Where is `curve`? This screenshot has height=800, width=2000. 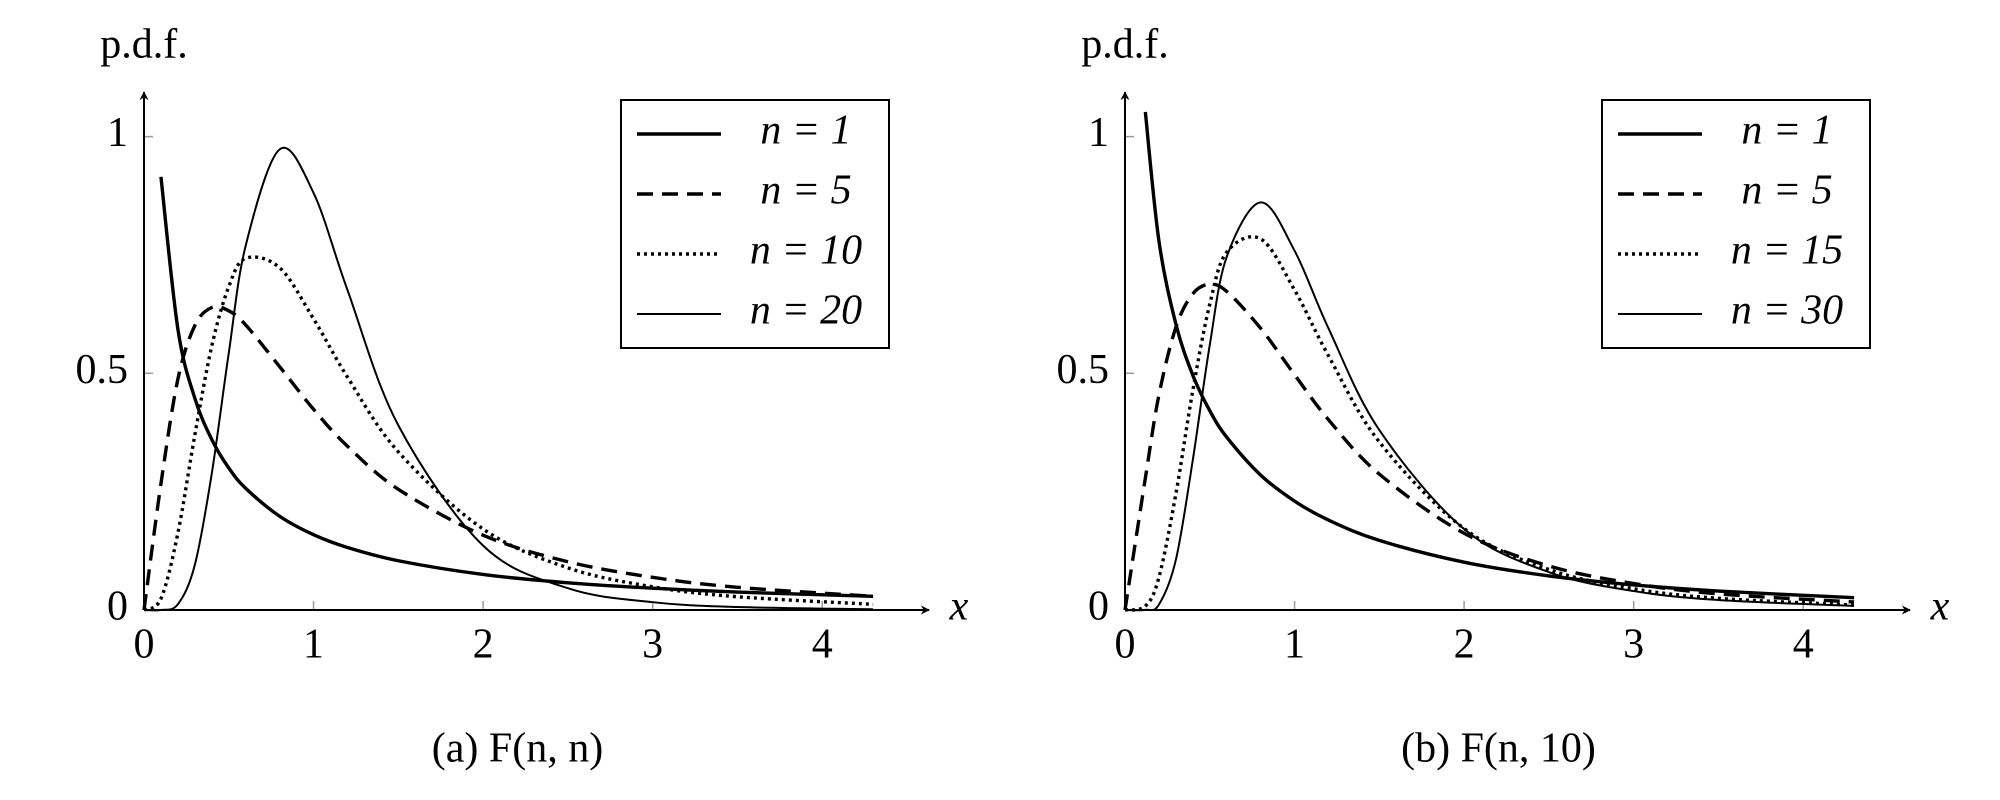
curve is located at coordinates (508, 457).